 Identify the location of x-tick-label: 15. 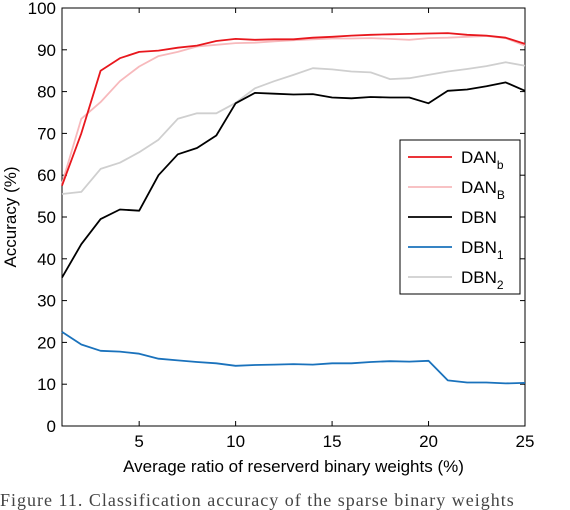
(332, 441).